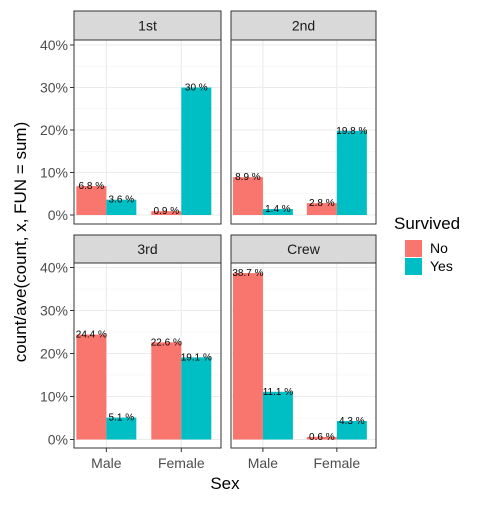 Image resolution: width=504 pixels, height=509 pixels. I want to click on bar-data-label: 24.4 %, so click(91, 335).